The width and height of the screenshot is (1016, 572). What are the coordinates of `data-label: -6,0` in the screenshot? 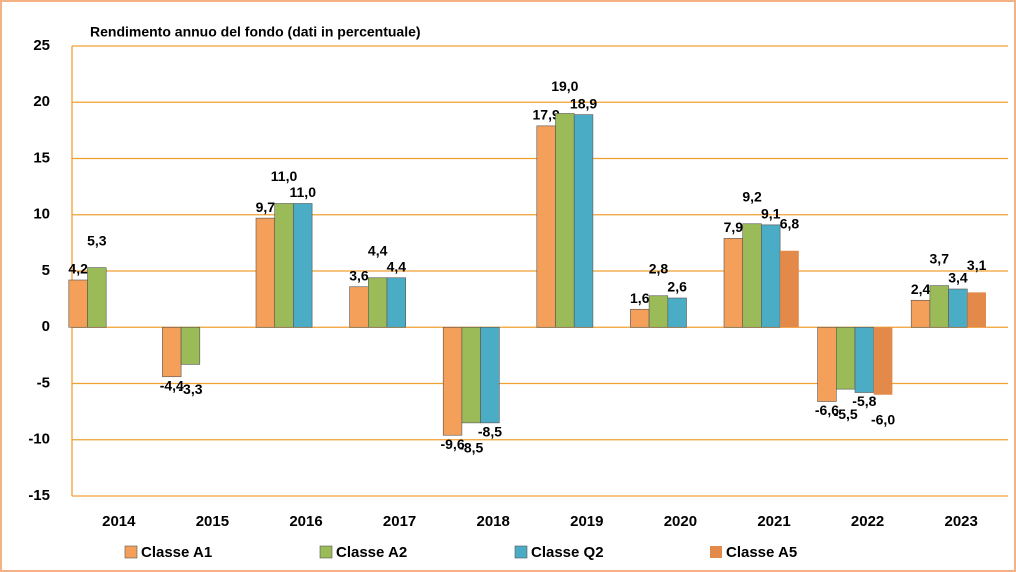 It's located at (883, 419).